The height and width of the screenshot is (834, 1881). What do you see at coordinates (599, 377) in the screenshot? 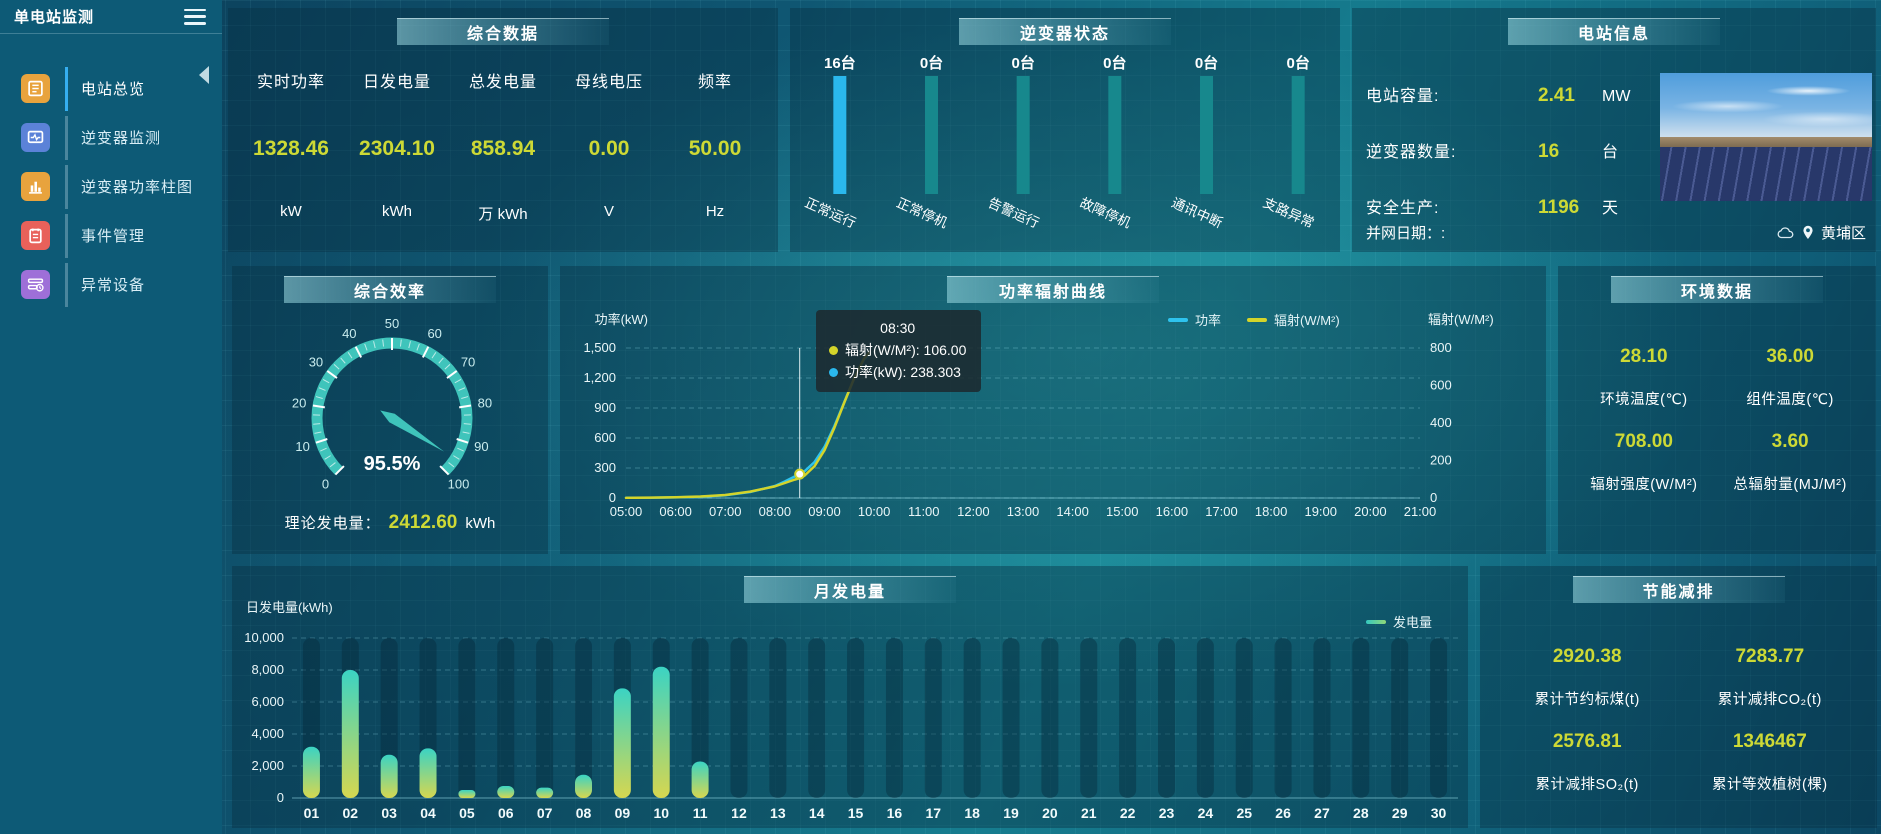
I see `svg-text: 1,200` at bounding box center [599, 377].